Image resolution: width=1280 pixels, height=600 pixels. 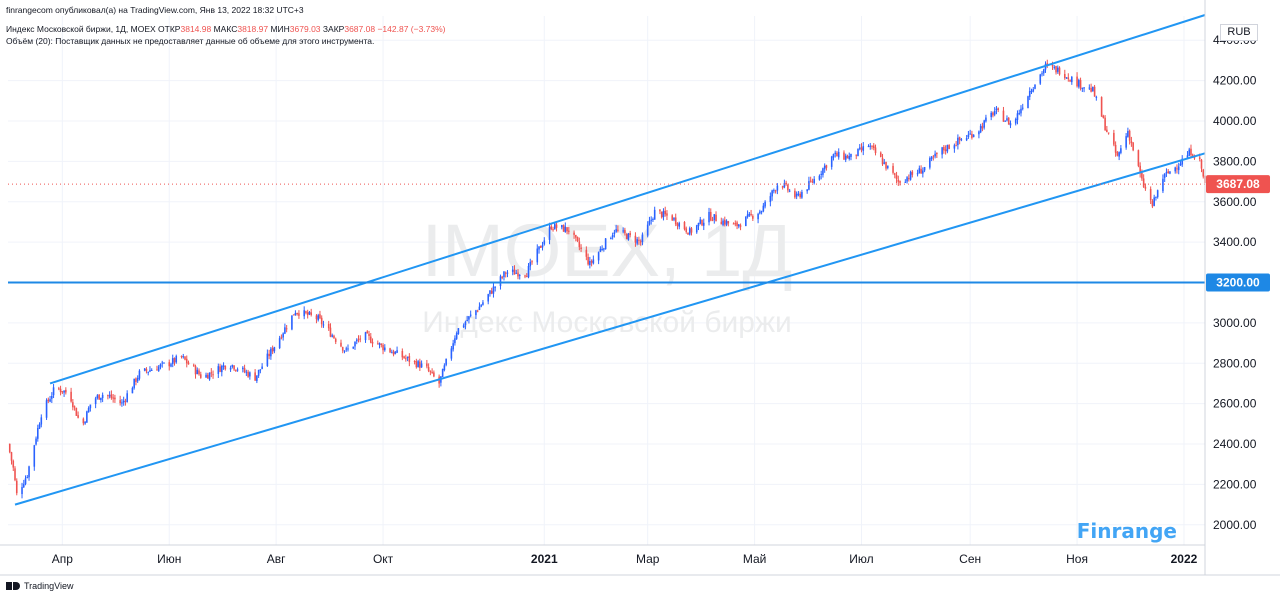 I want to click on time-axis: Апр Июн Авг Окт 2021 Мар Май Июл Сен Ноя 2022, so click(x=640, y=560).